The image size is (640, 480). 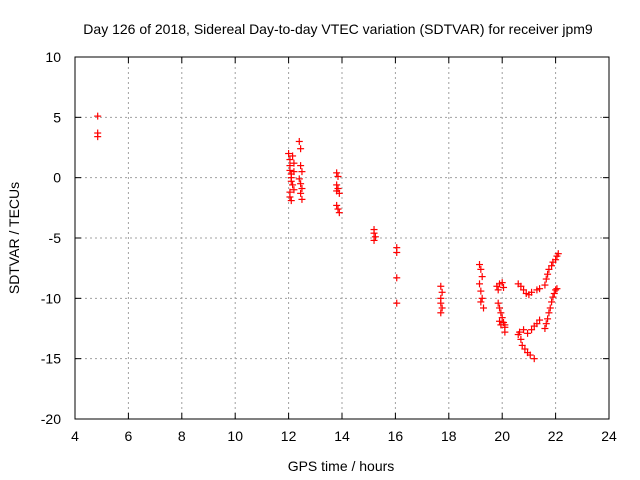 What do you see at coordinates (182, 436) in the screenshot?
I see `x-tick-label: 8` at bounding box center [182, 436].